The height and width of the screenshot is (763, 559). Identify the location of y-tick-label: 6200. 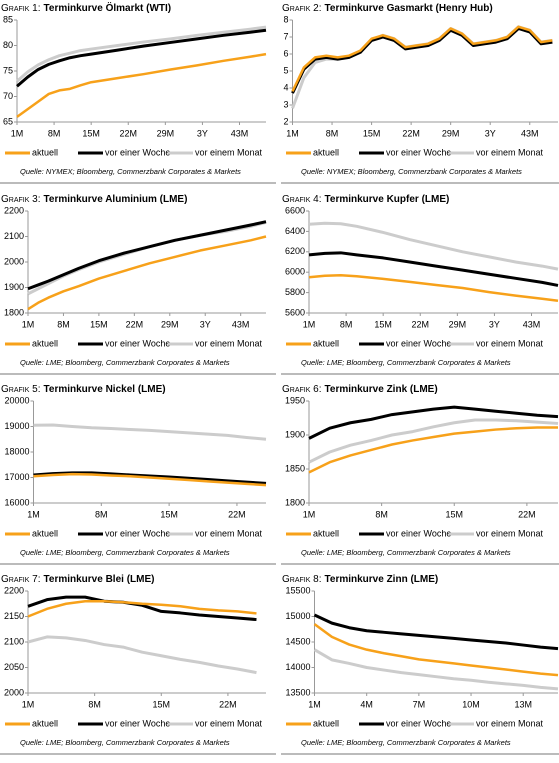
(295, 251).